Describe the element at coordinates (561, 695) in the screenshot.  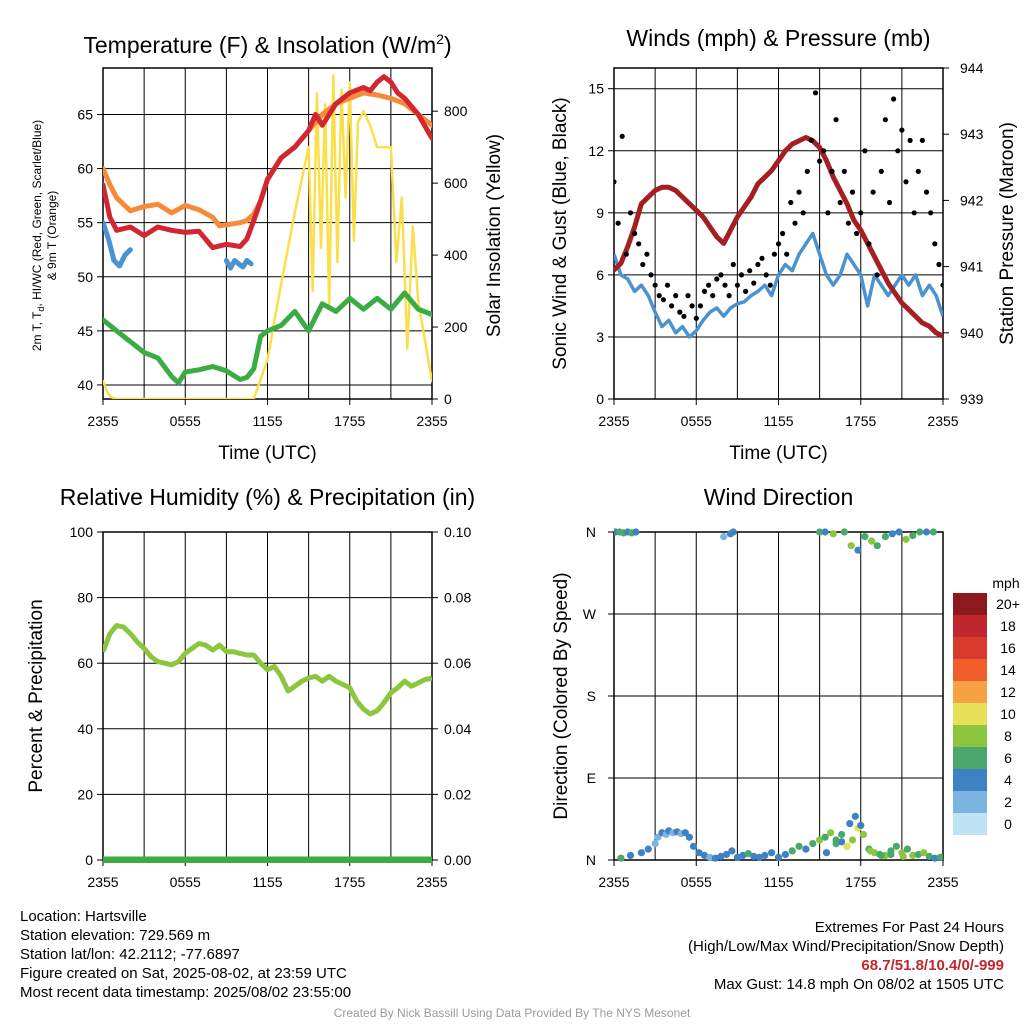
I see `y-axis-label: Direction (Colored By Speed)` at that location.